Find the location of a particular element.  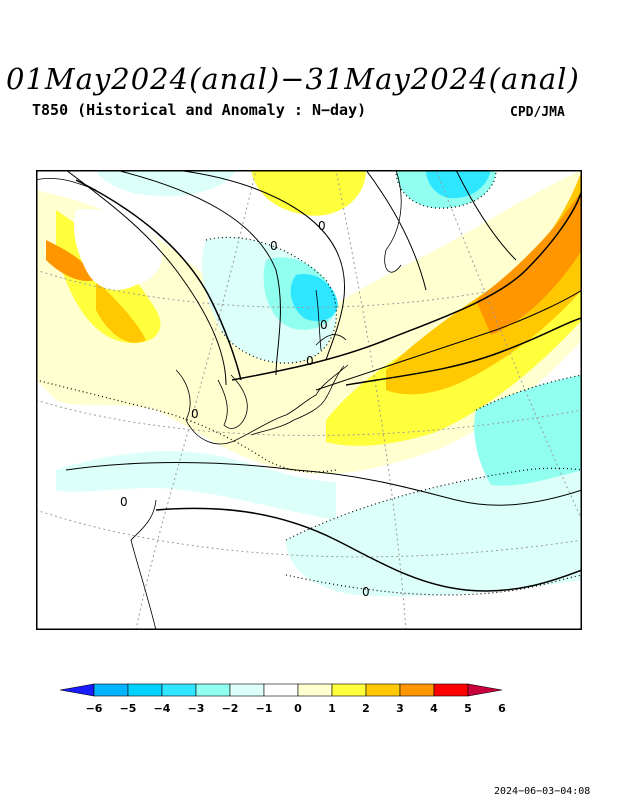

anomaly-negative-1c is located at coordinates (434, 532).